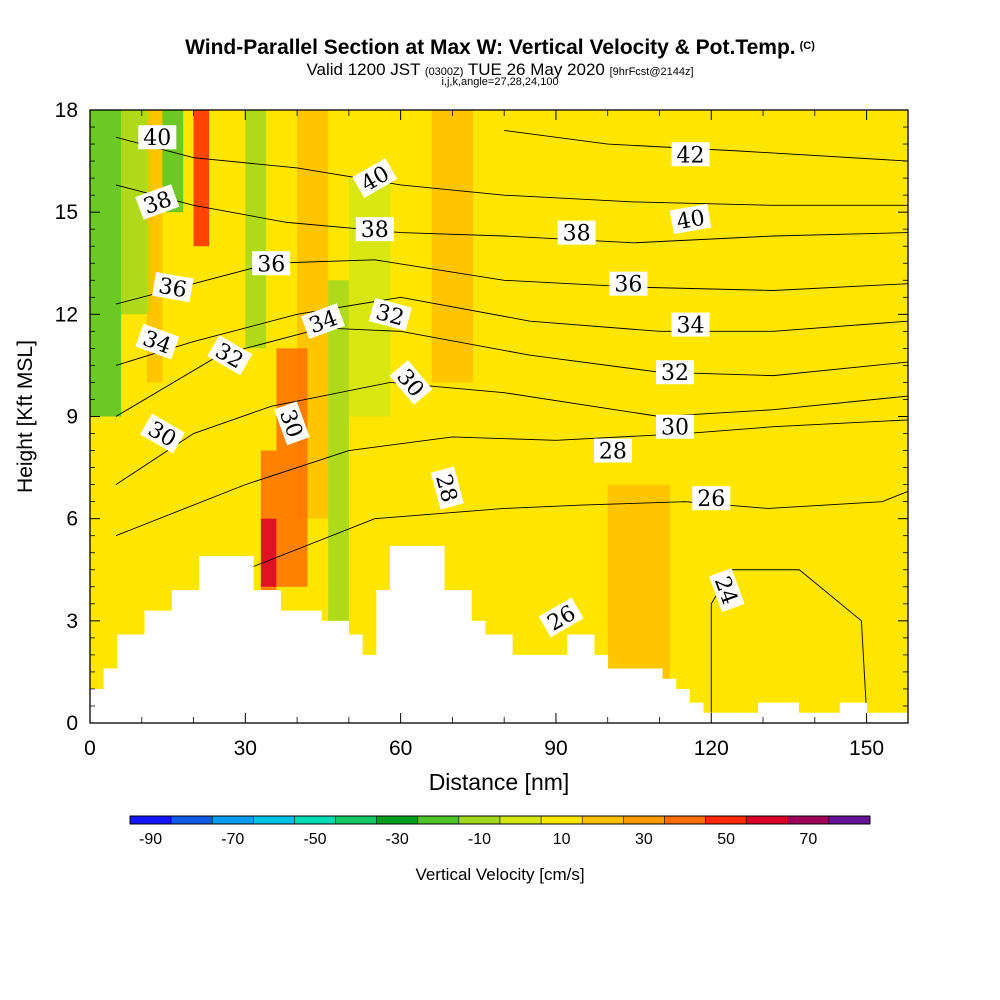 Image resolution: width=1000 pixels, height=1000 pixels. Describe the element at coordinates (66, 314) in the screenshot. I see `y-tick-label: 12` at that location.